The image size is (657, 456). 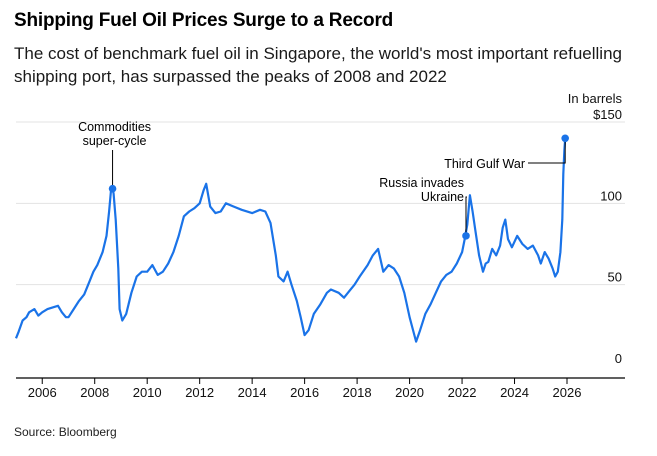 What do you see at coordinates (409, 392) in the screenshot?
I see `x-tick-label: 2020` at bounding box center [409, 392].